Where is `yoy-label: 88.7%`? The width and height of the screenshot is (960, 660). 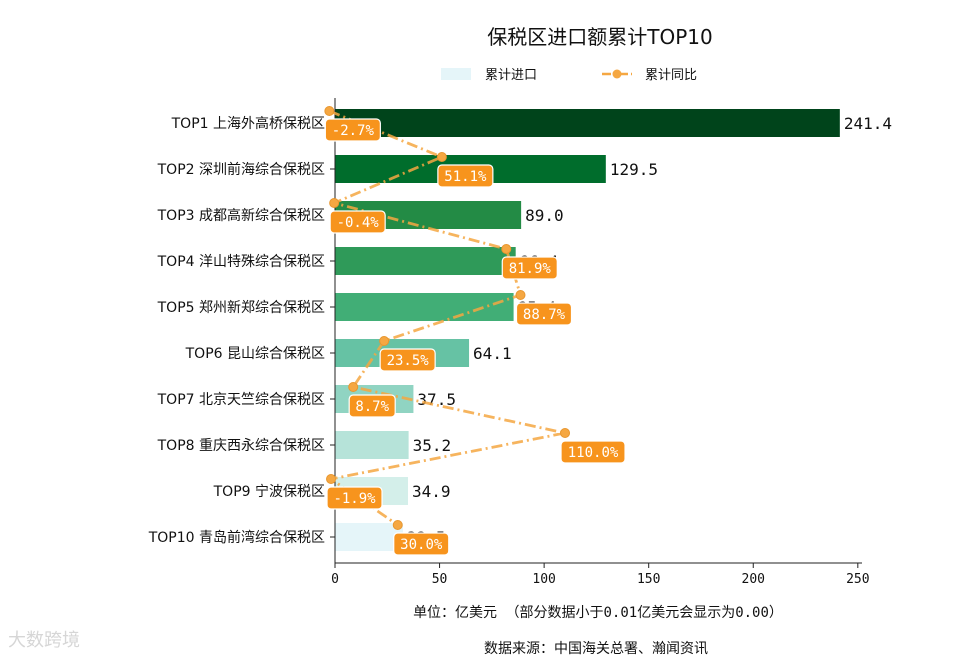
yoy-label: 88.7% is located at coordinates (544, 315).